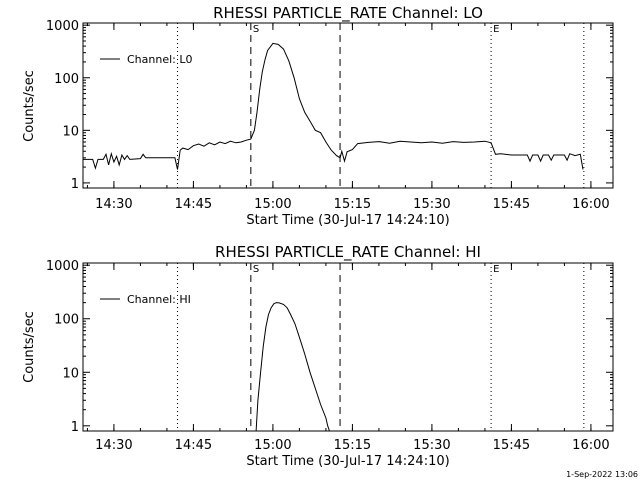 The height and width of the screenshot is (484, 640). Describe the element at coordinates (160, 59) in the screenshot. I see `legend-label: Channel: L0` at that location.